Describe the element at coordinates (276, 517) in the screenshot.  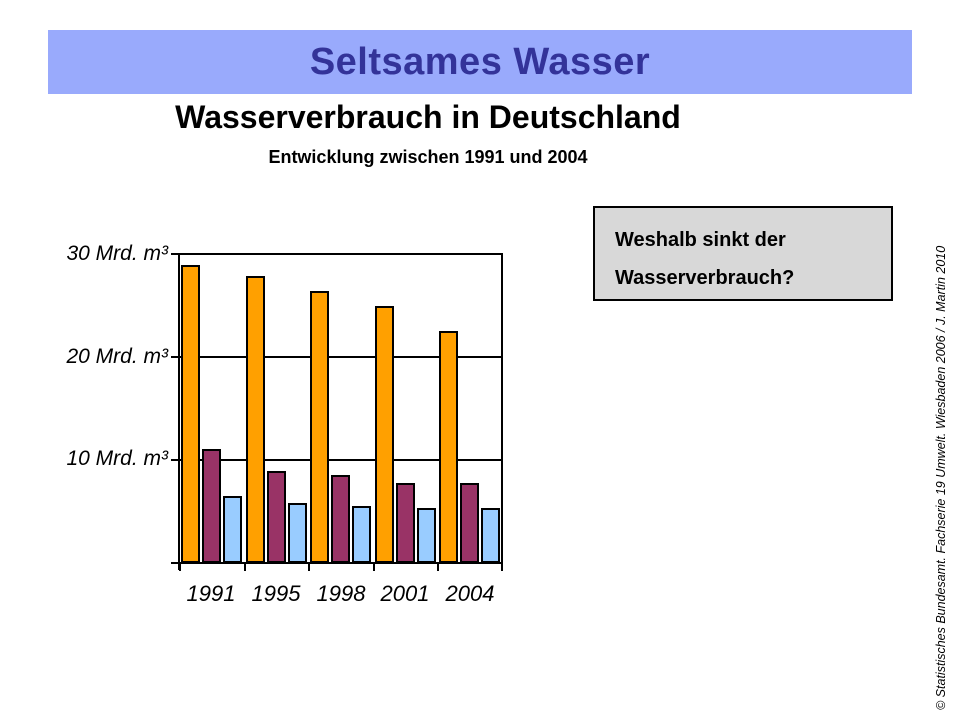
I see `bar-purple-1995` at that location.